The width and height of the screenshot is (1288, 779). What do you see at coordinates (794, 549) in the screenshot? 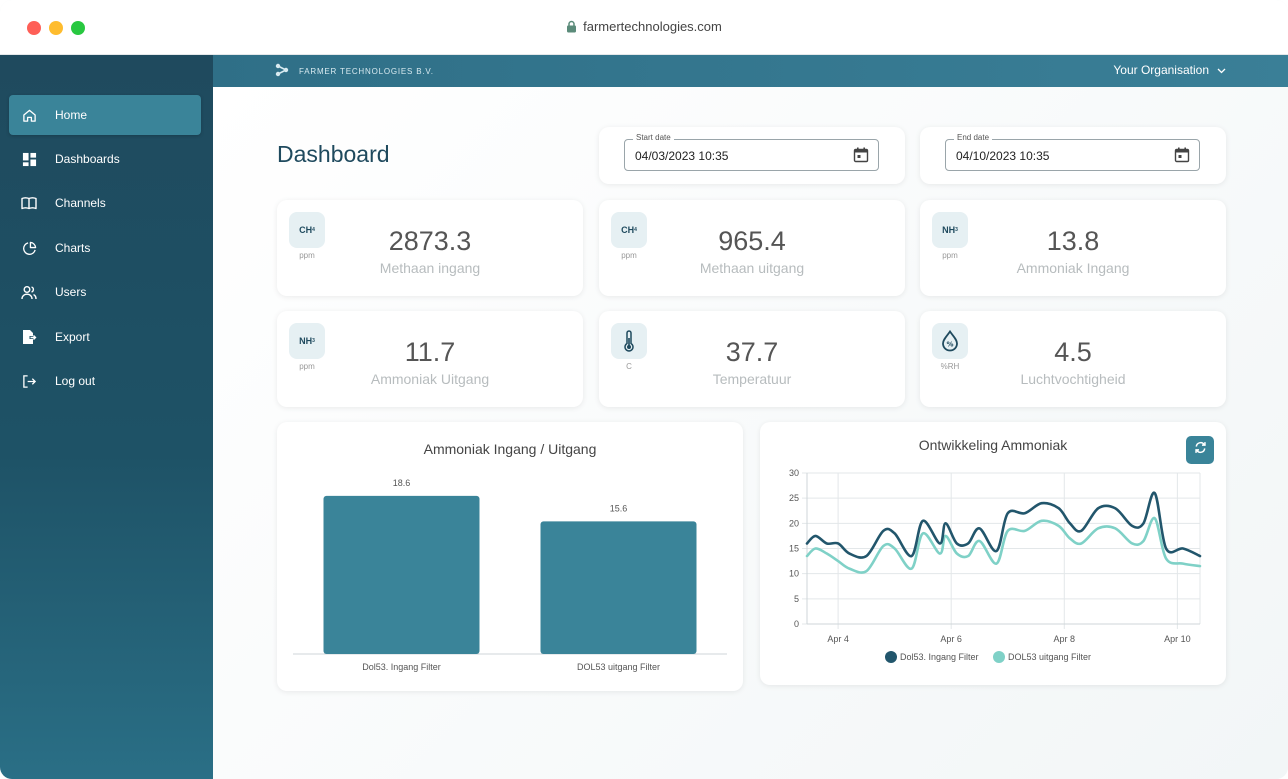
I see `y-tick-label: 15` at bounding box center [794, 549].